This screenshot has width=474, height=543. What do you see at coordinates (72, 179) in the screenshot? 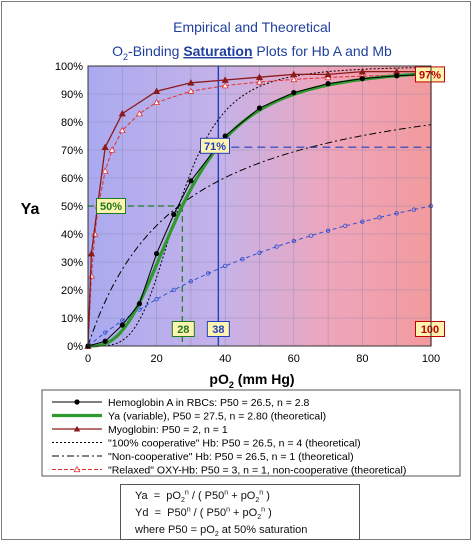
I see `y-tick-label: 60%` at bounding box center [72, 179].